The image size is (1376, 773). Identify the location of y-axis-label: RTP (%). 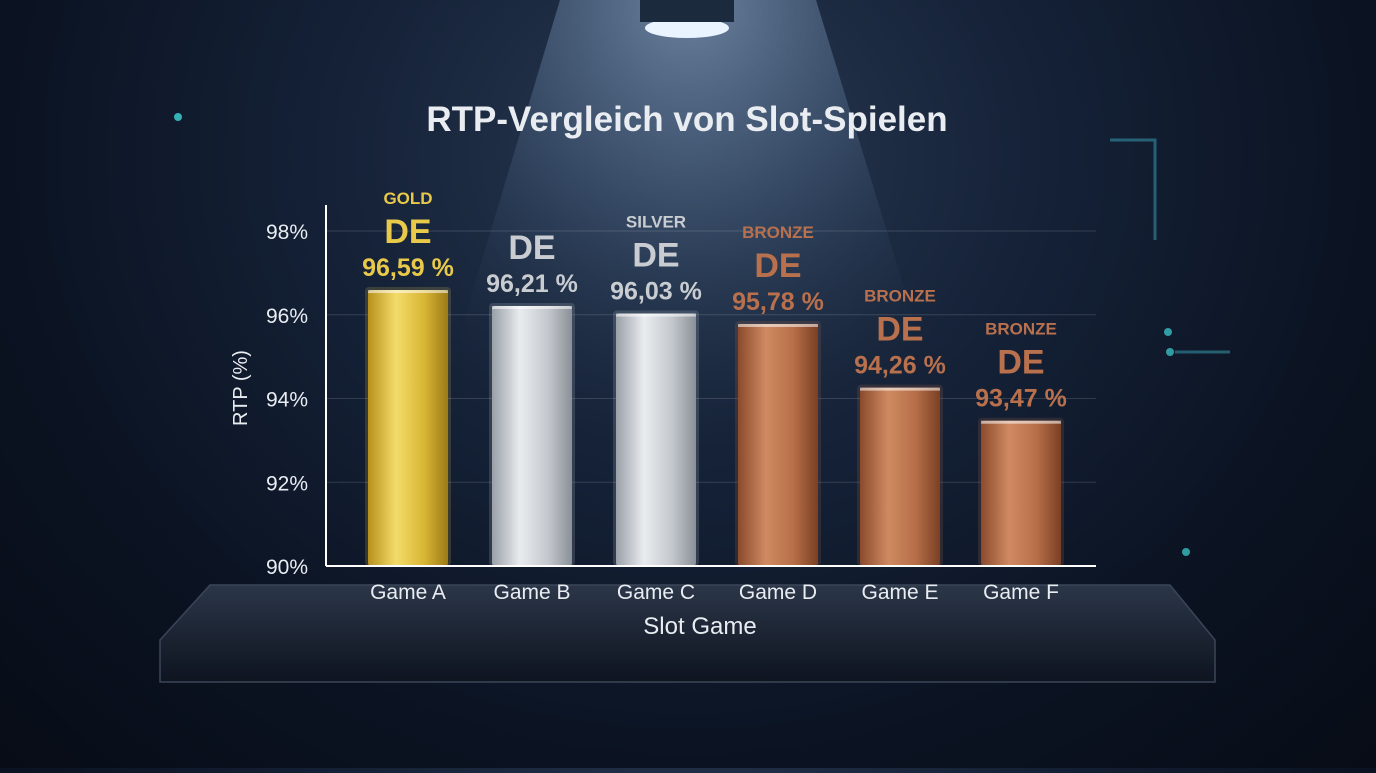
(241, 388).